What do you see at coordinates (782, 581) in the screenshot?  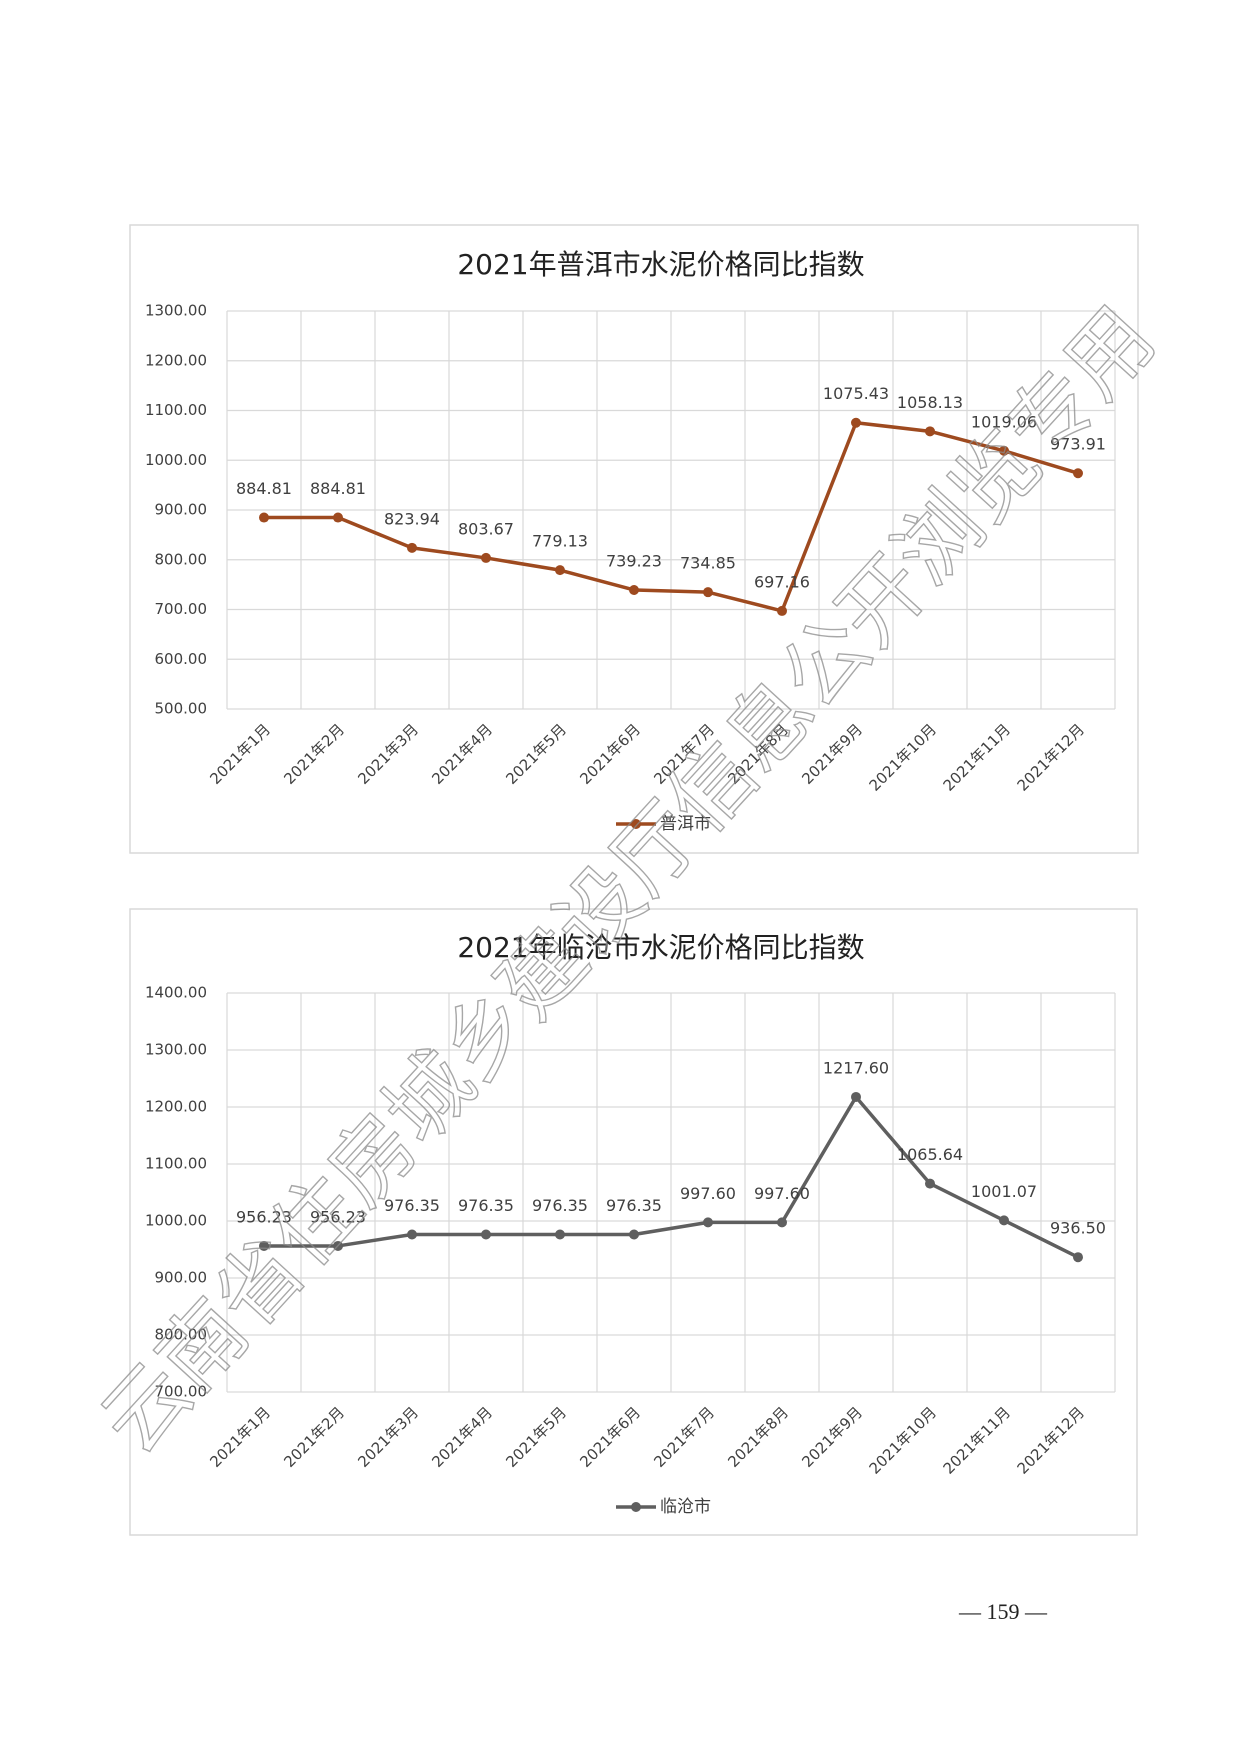 I see `data-label: 697.16` at bounding box center [782, 581].